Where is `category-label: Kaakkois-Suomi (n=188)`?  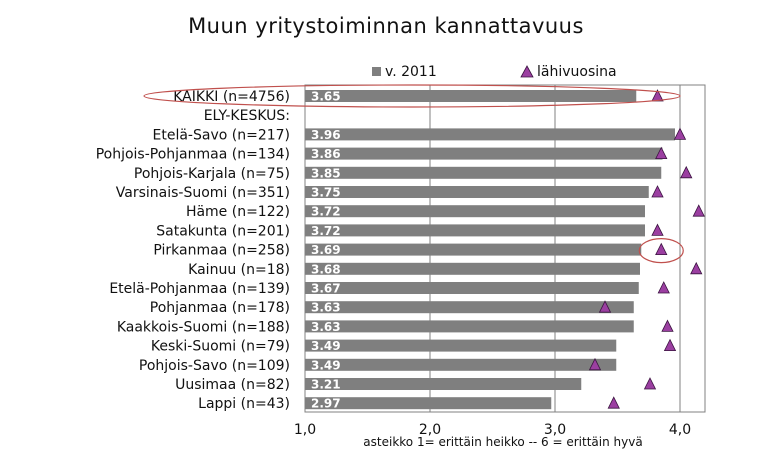
category-label: Kaakkois-Suomi (n=188) is located at coordinates (203, 327).